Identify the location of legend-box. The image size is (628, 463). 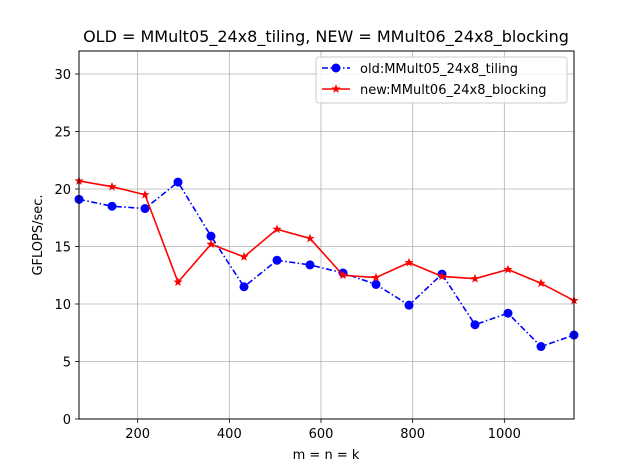
(441, 80).